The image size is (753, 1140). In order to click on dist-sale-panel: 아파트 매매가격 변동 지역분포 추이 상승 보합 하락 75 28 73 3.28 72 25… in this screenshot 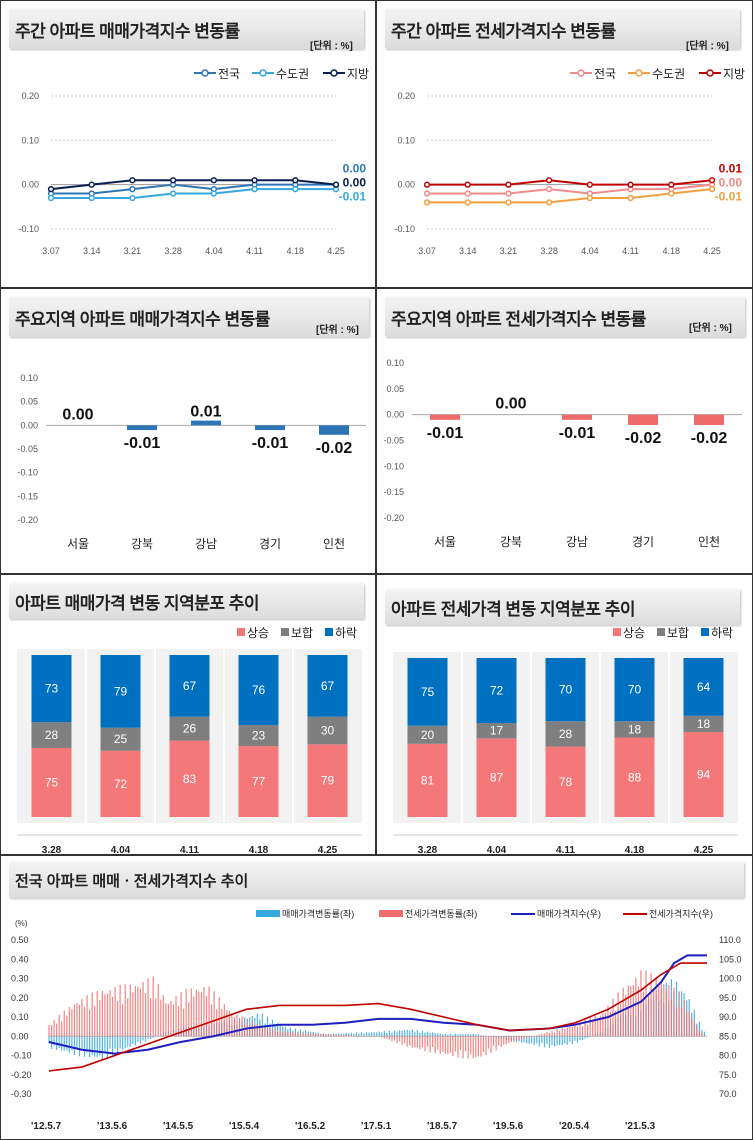, I will do `click(188, 714)`.